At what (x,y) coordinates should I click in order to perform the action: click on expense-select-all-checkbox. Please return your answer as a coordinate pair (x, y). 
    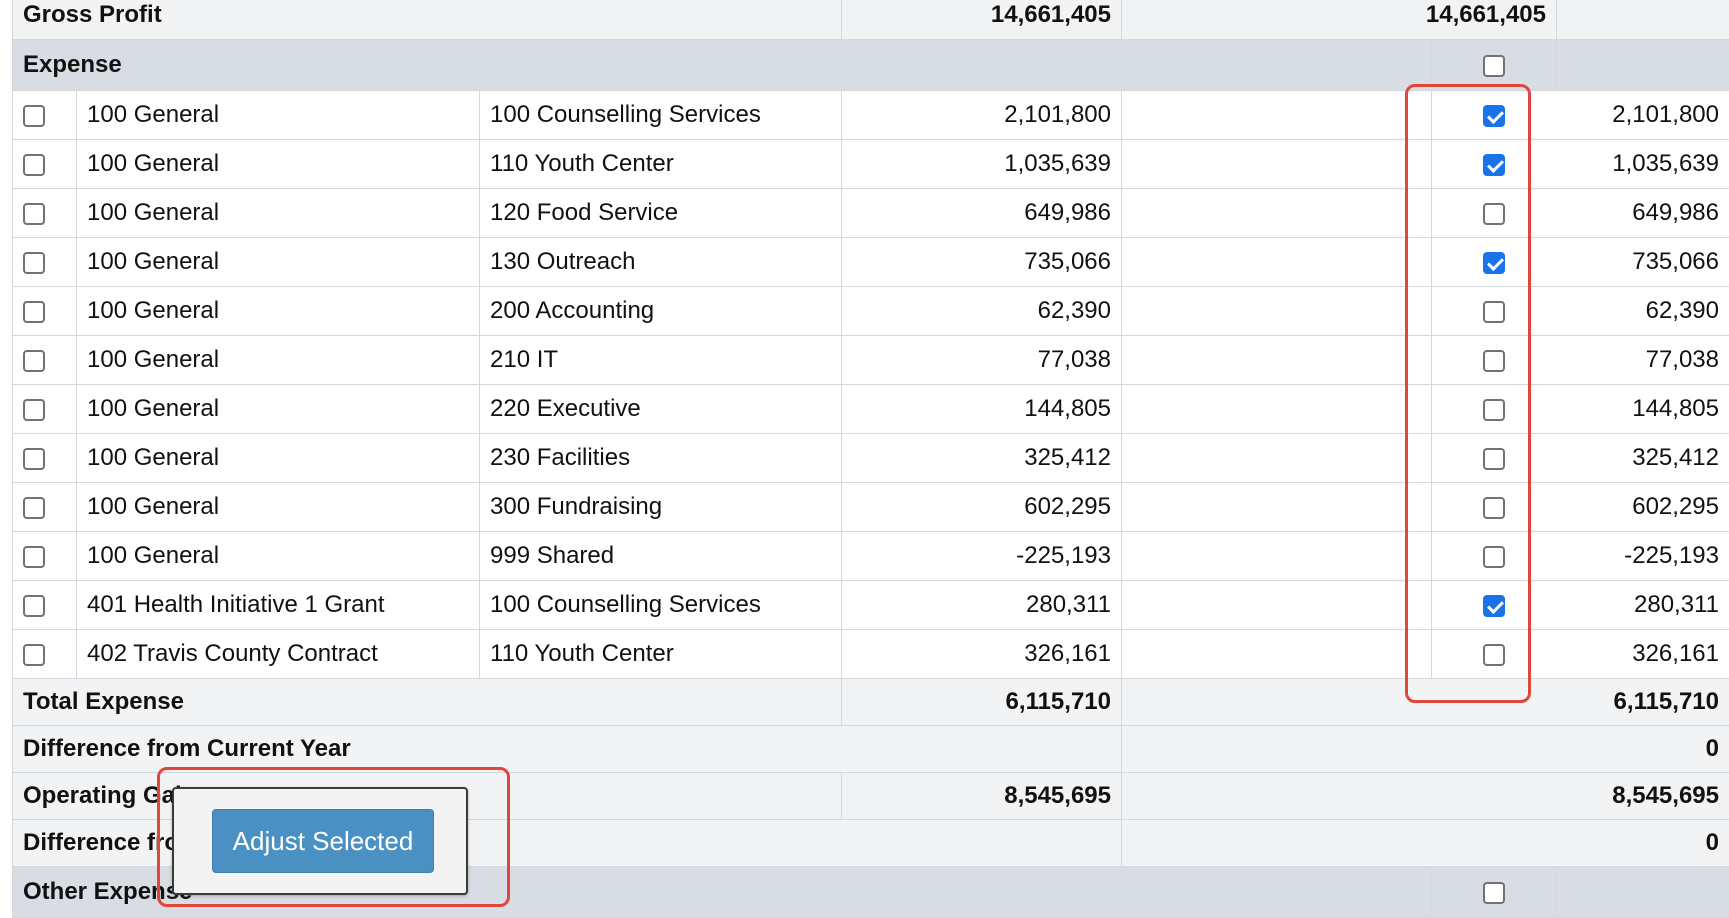
    Looking at the image, I should click on (1494, 66).